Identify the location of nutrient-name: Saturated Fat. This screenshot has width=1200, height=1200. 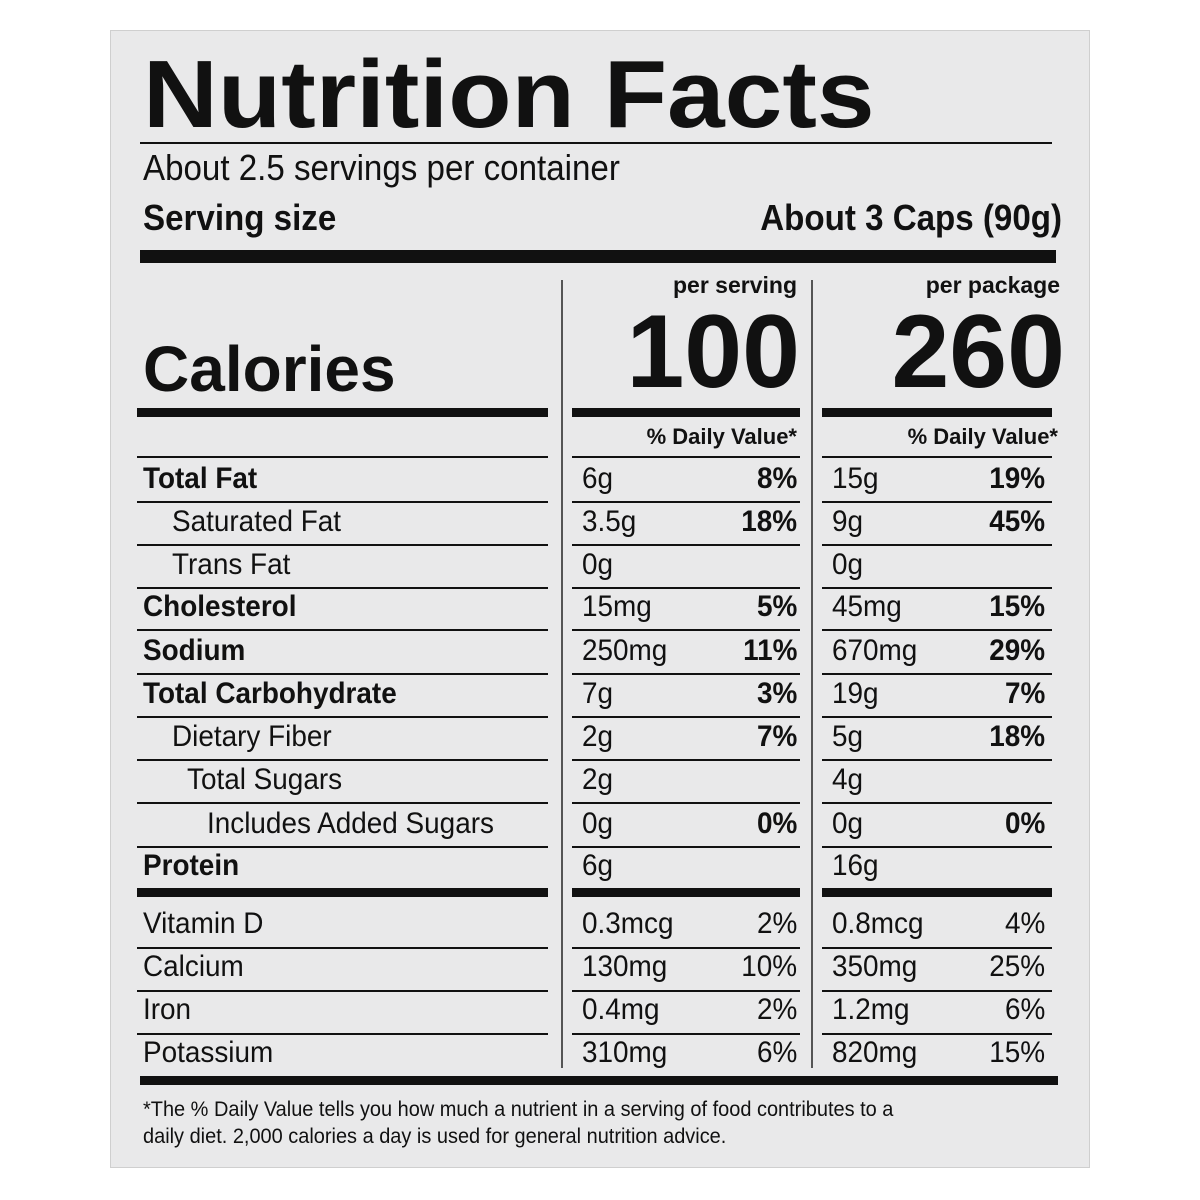
(257, 521).